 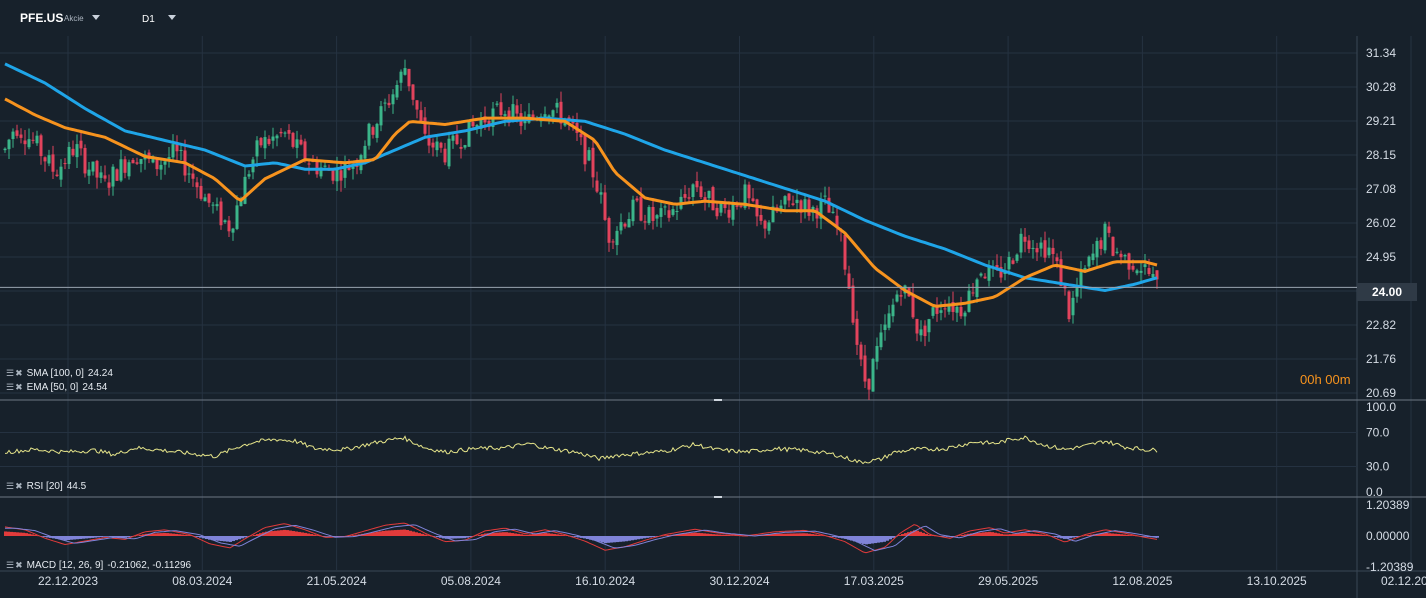 I want to click on macd-signal-line, so click(x=581, y=538).